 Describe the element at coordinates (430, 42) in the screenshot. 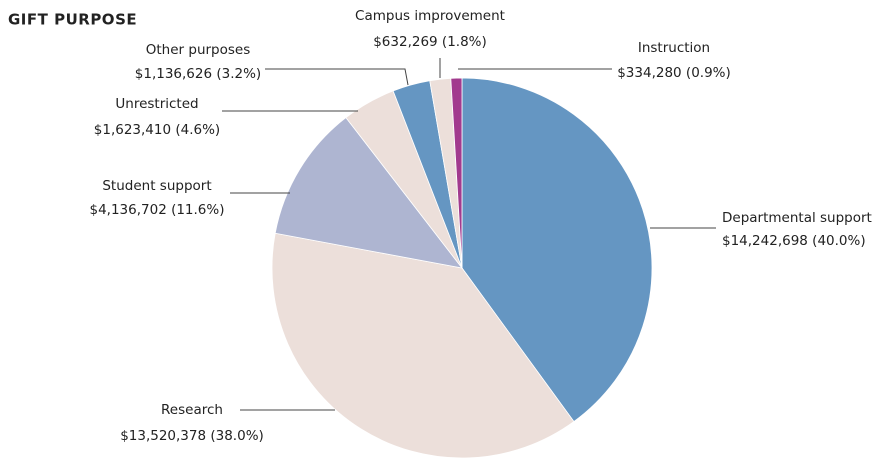

I see `value-label: $632,269 (1.8%)` at that location.